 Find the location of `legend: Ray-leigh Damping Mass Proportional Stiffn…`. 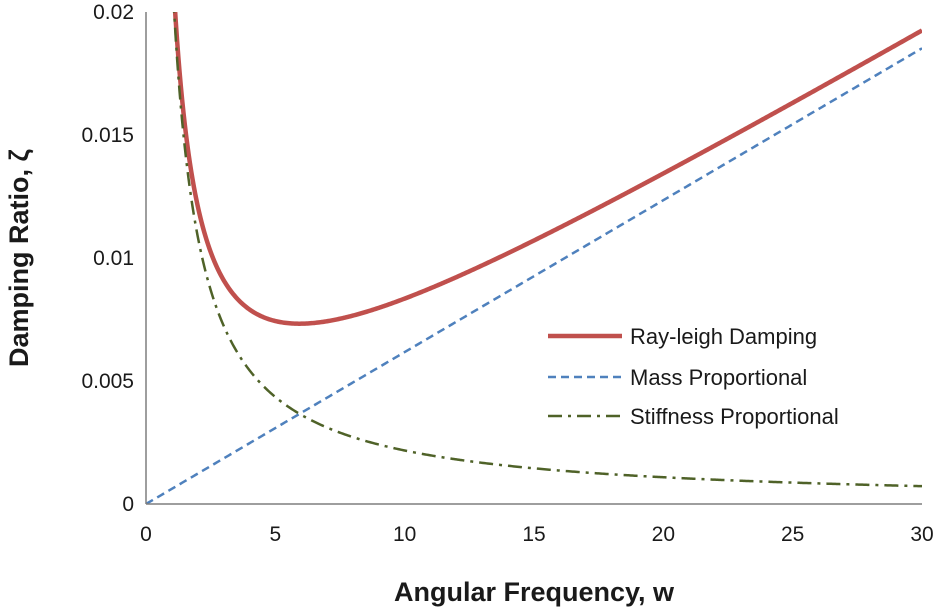

legend: Ray-leigh Damping Mass Proportional Stiffn… is located at coordinates (693, 376).